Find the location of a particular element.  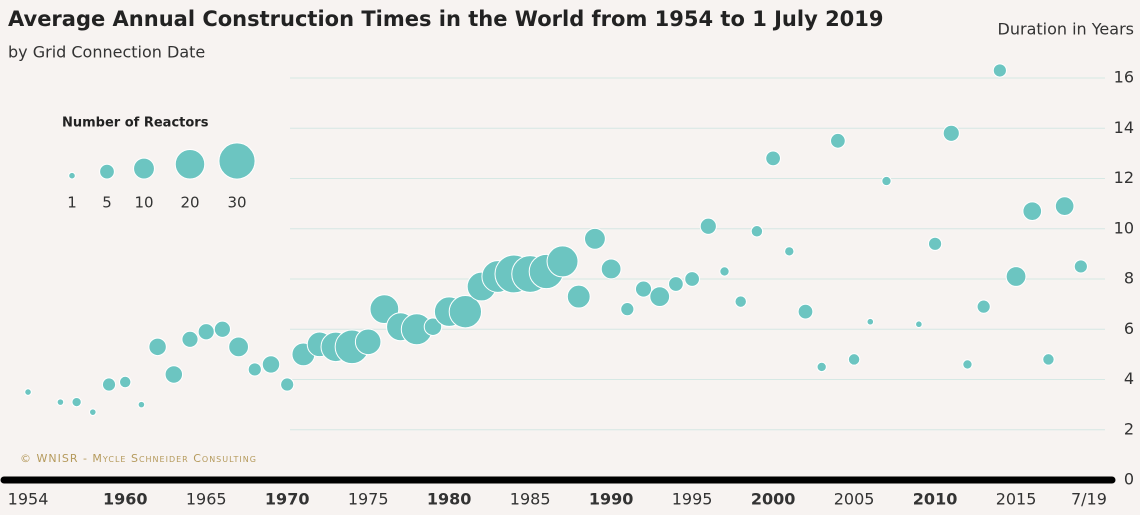

chart-subtitle: by Grid Connection Date is located at coordinates (106, 52).